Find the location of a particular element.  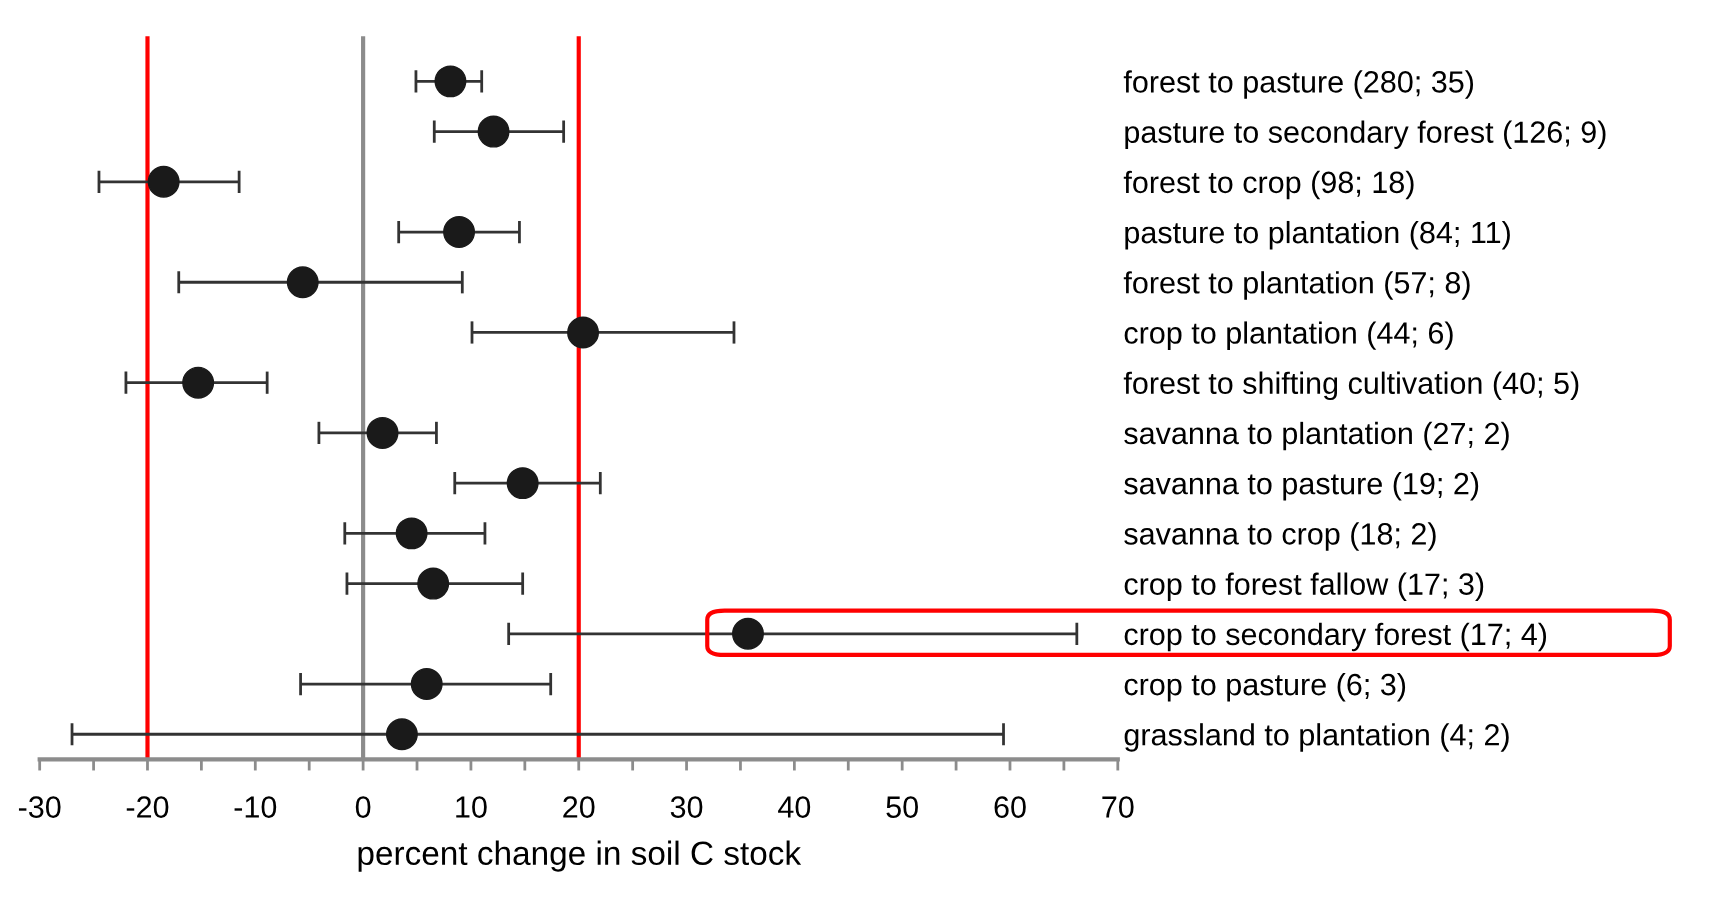

x-tick-label: 0 is located at coordinates (363, 807).